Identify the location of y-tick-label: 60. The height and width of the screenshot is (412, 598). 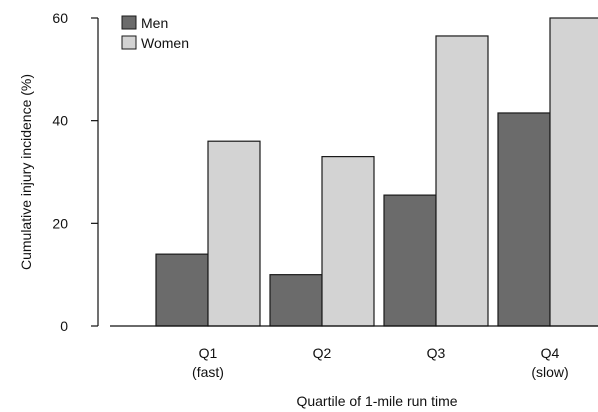
(60, 18).